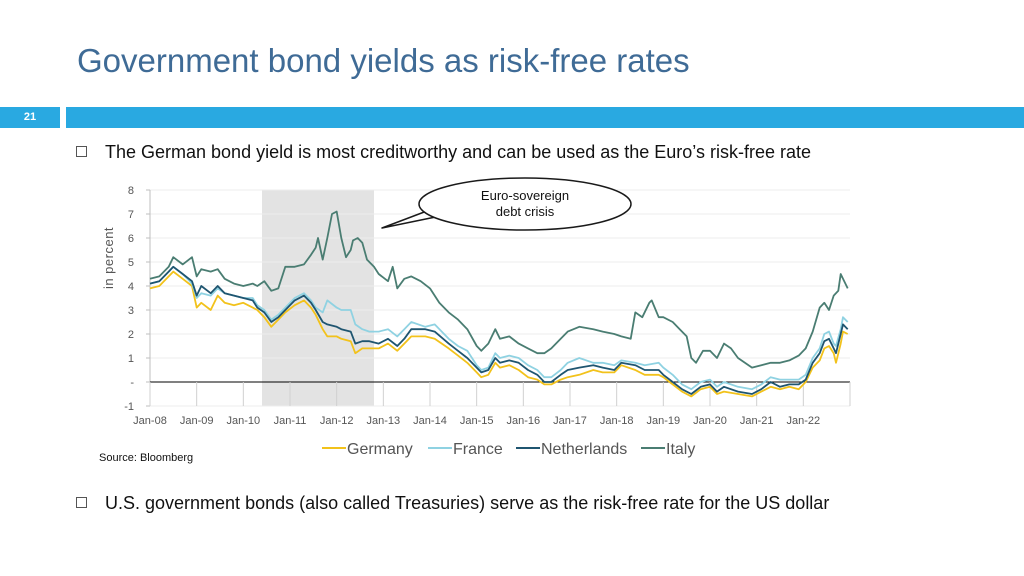 The image size is (1024, 576). What do you see at coordinates (804, 421) in the screenshot?
I see `x-tick-label: Jan-22` at bounding box center [804, 421].